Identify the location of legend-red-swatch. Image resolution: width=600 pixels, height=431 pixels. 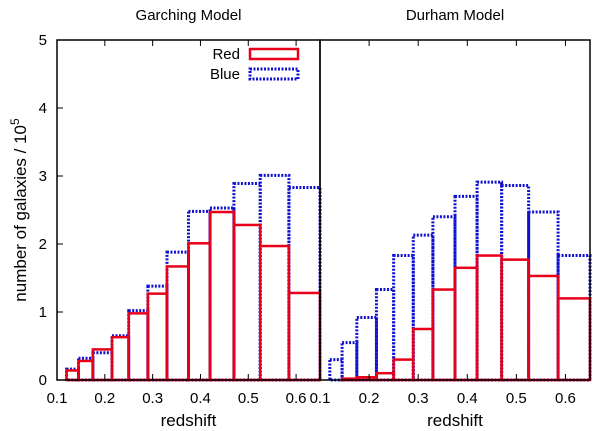
(274, 54).